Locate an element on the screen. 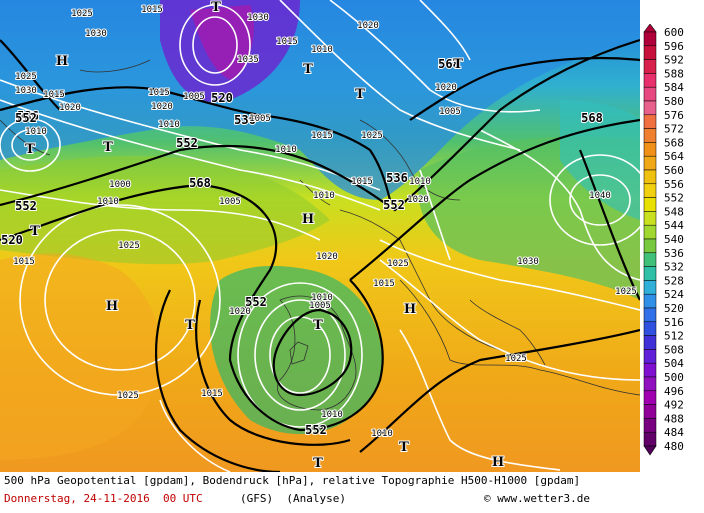 The width and height of the screenshot is (704, 513). legend-tick-label: 524 is located at coordinates (674, 294).